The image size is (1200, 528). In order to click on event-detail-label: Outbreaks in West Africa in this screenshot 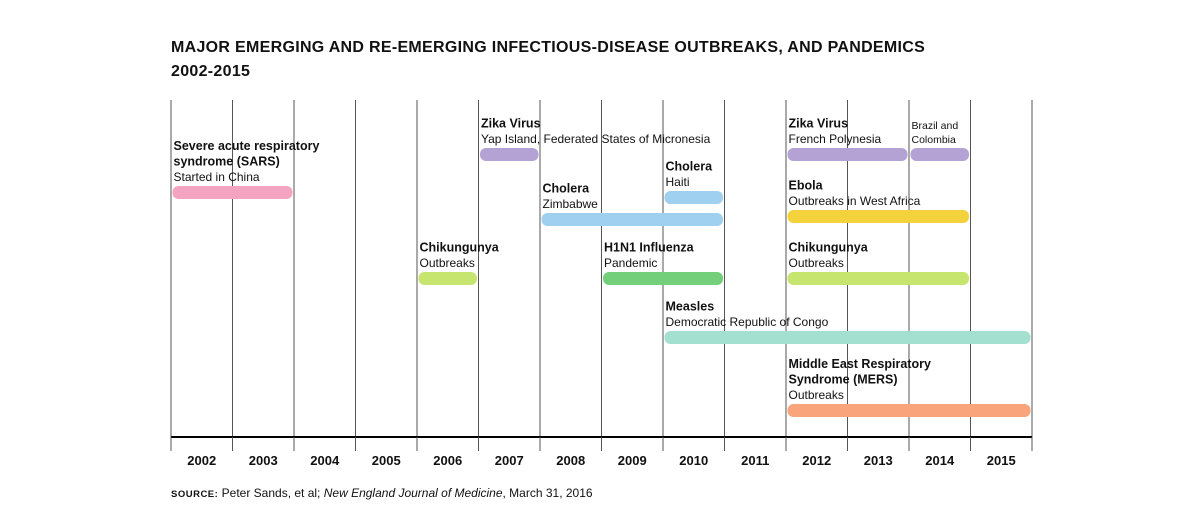, I will do `click(855, 201)`.